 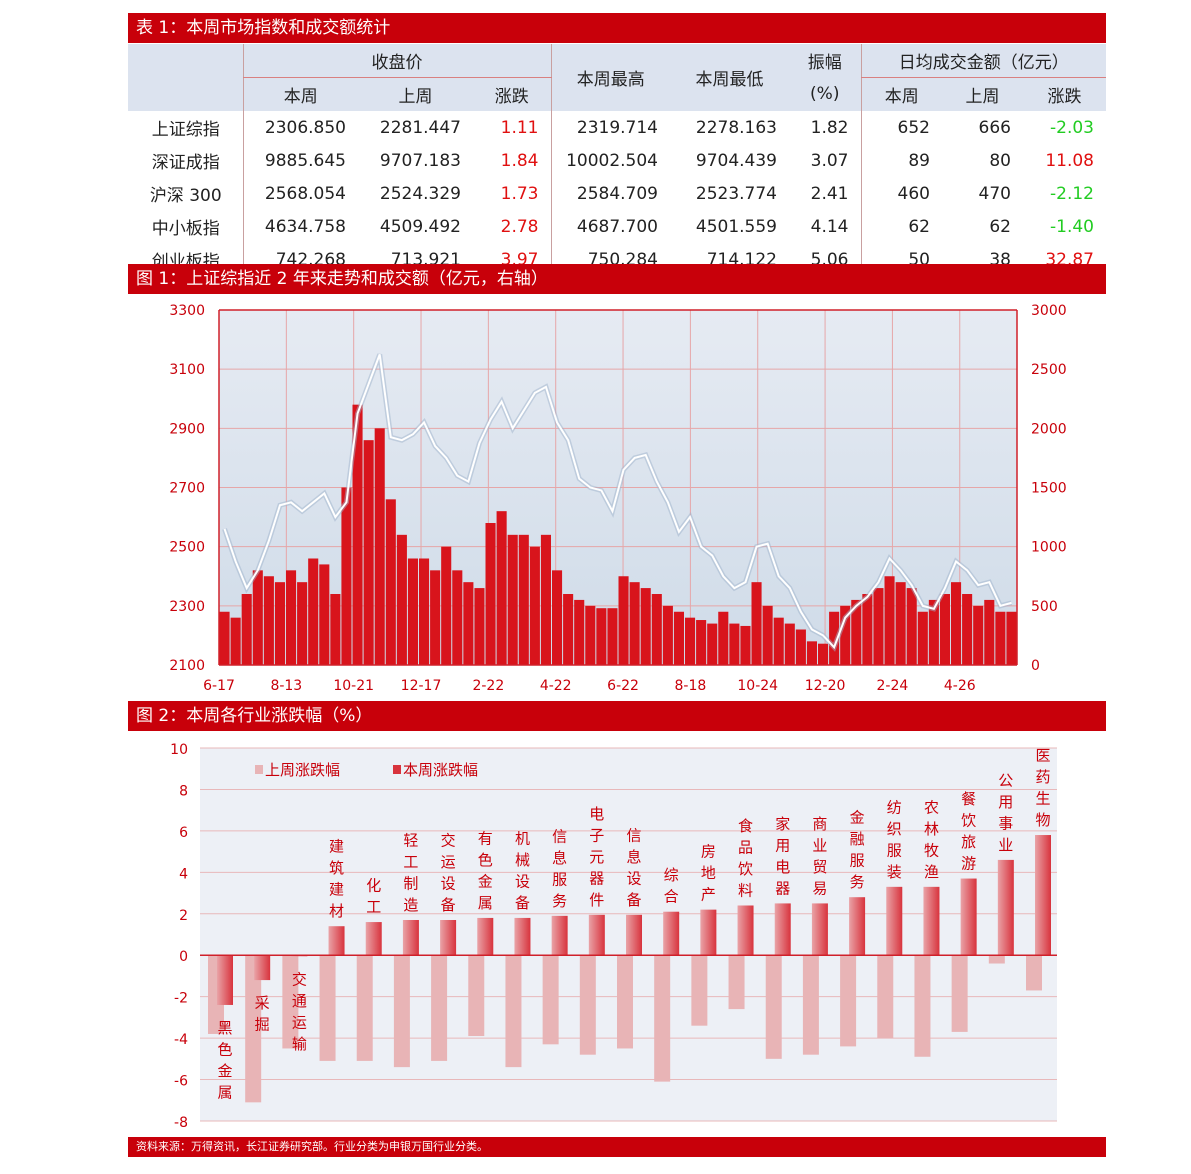 I want to click on cell-name: 沪深 300, so click(x=185, y=196).